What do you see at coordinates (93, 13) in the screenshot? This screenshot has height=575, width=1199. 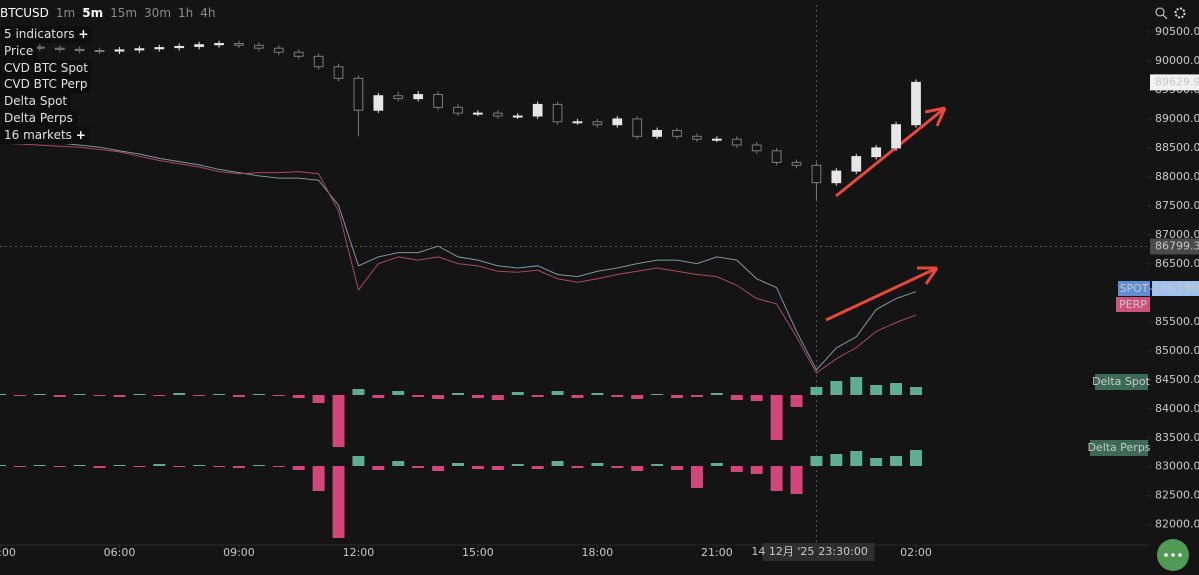 I see `timeframe: 5m` at bounding box center [93, 13].